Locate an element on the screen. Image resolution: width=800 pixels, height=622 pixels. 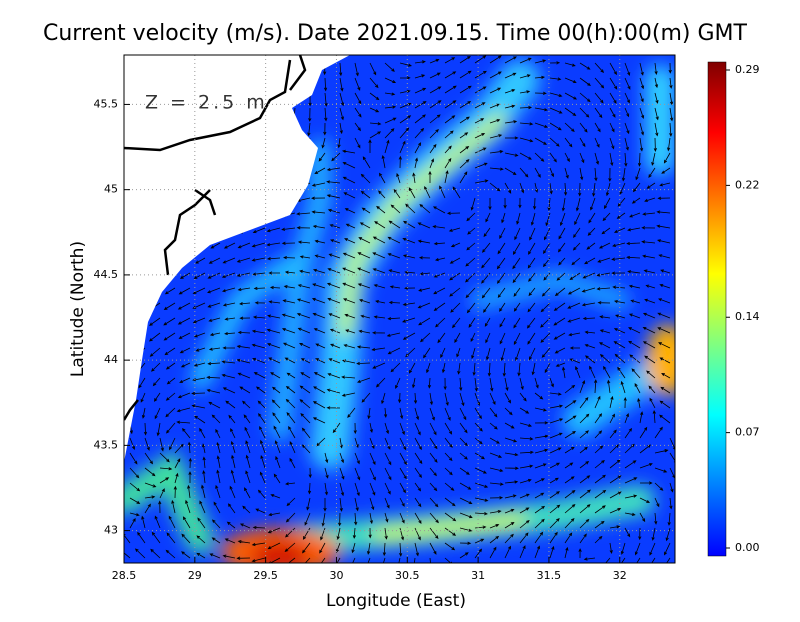
x-tick-label: 32 is located at coordinates (620, 575).